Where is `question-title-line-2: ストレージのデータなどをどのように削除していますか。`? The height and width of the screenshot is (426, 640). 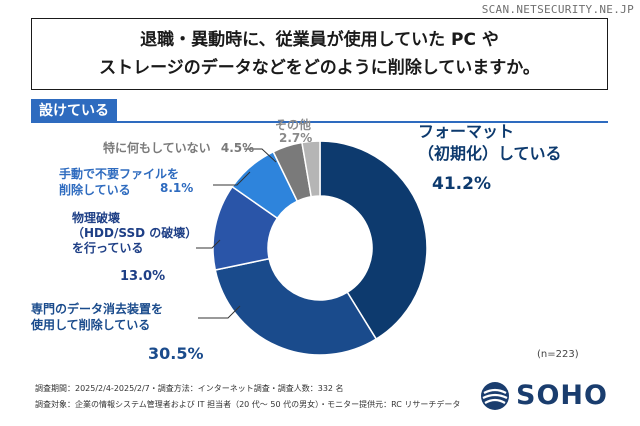
question-title-line-2: ストレージのデータなどをどのように削除していますか。 is located at coordinates (319, 68).